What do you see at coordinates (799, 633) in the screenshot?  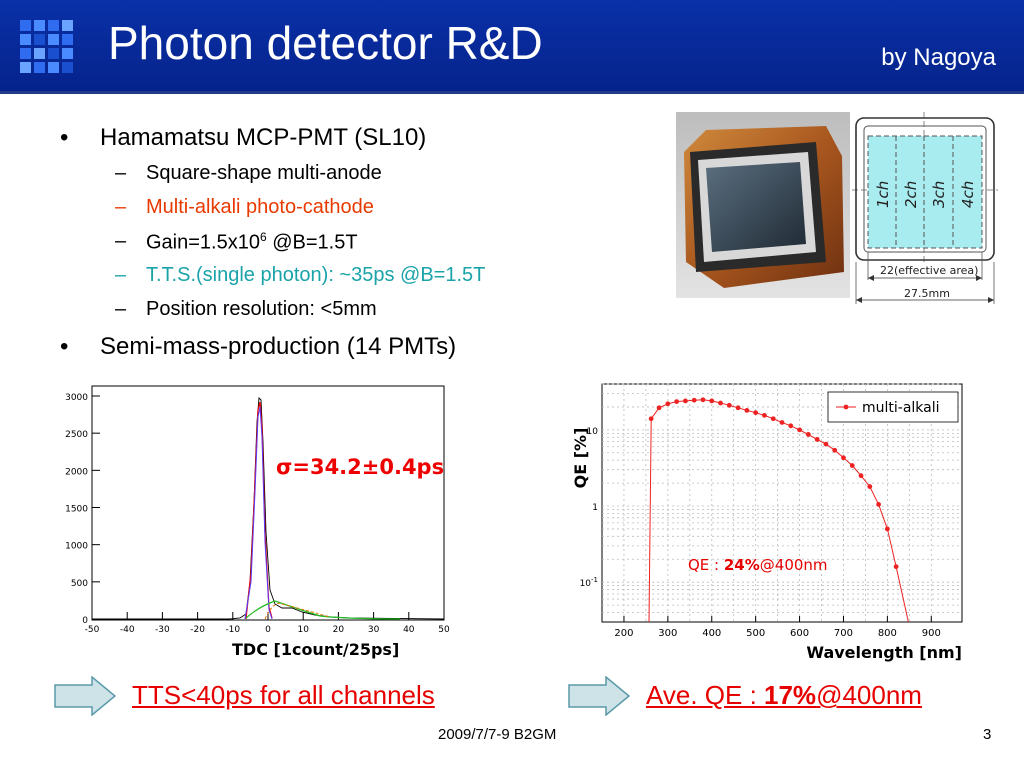 I see `x-tick-label: 600` at bounding box center [799, 633].